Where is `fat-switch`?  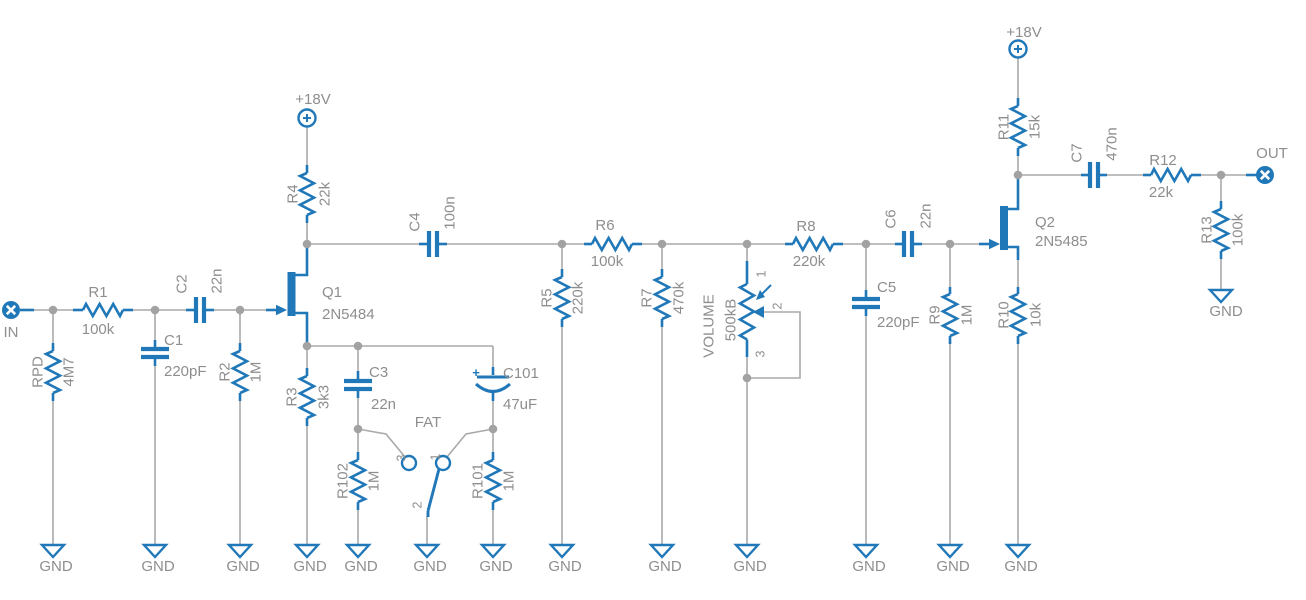
fat-switch is located at coordinates (426, 485).